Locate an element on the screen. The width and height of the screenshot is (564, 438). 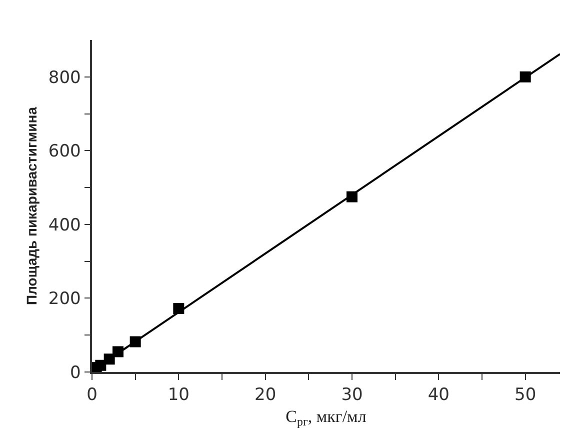
x-tick-label: 50 is located at coordinates (525, 395).